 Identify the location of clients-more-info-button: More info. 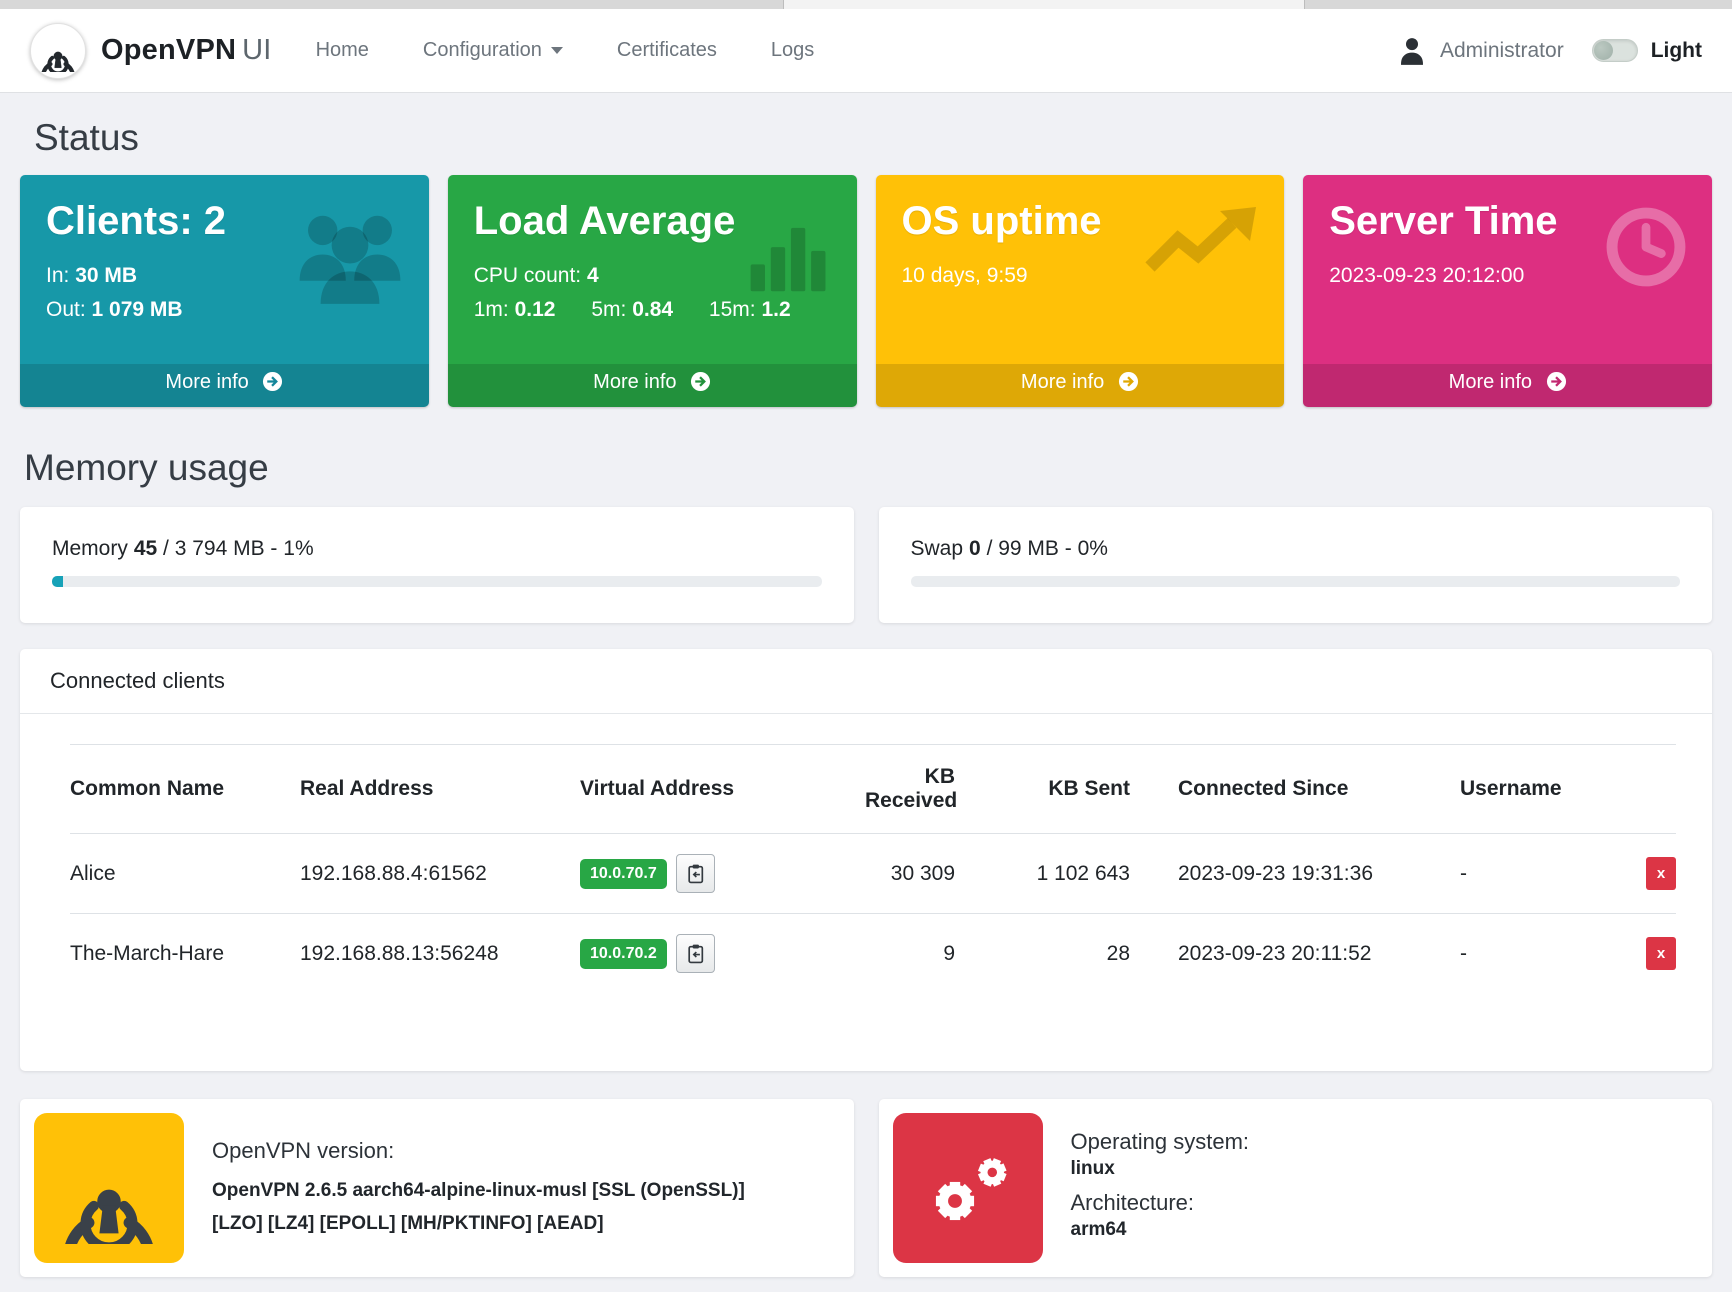
(224, 385).